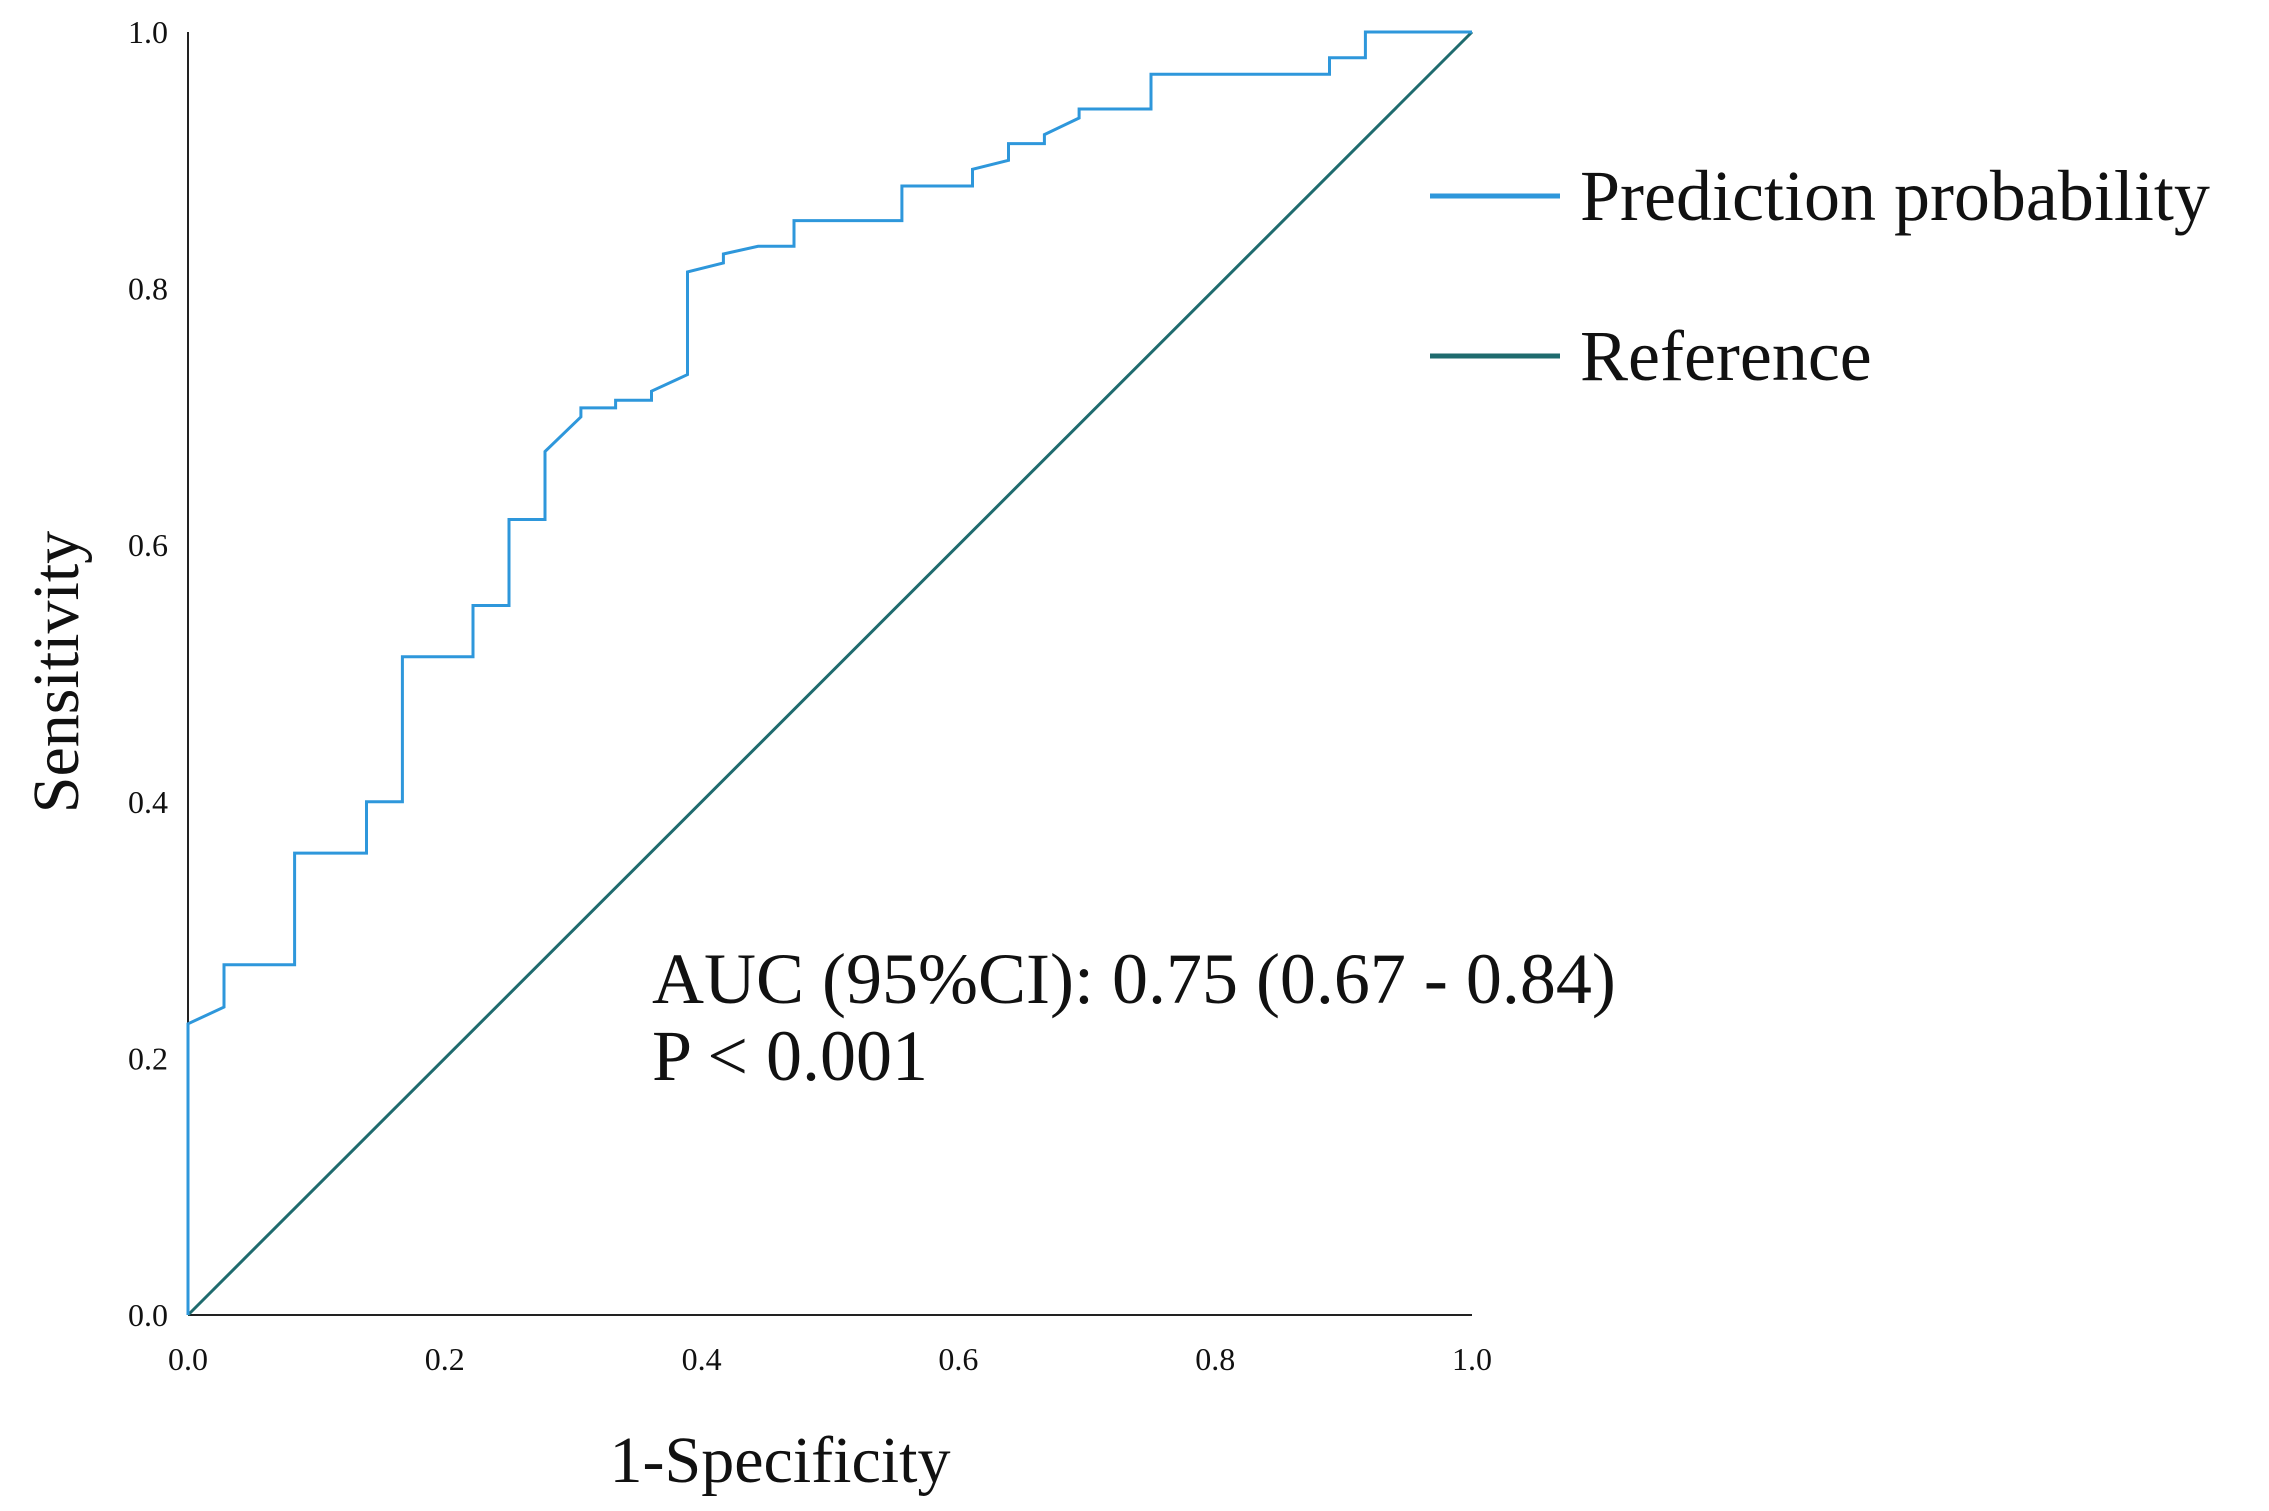 Image resolution: width=2269 pixels, height=1511 pixels. Describe the element at coordinates (1215, 1359) in the screenshot. I see `x-tick-label: 0.8` at that location.